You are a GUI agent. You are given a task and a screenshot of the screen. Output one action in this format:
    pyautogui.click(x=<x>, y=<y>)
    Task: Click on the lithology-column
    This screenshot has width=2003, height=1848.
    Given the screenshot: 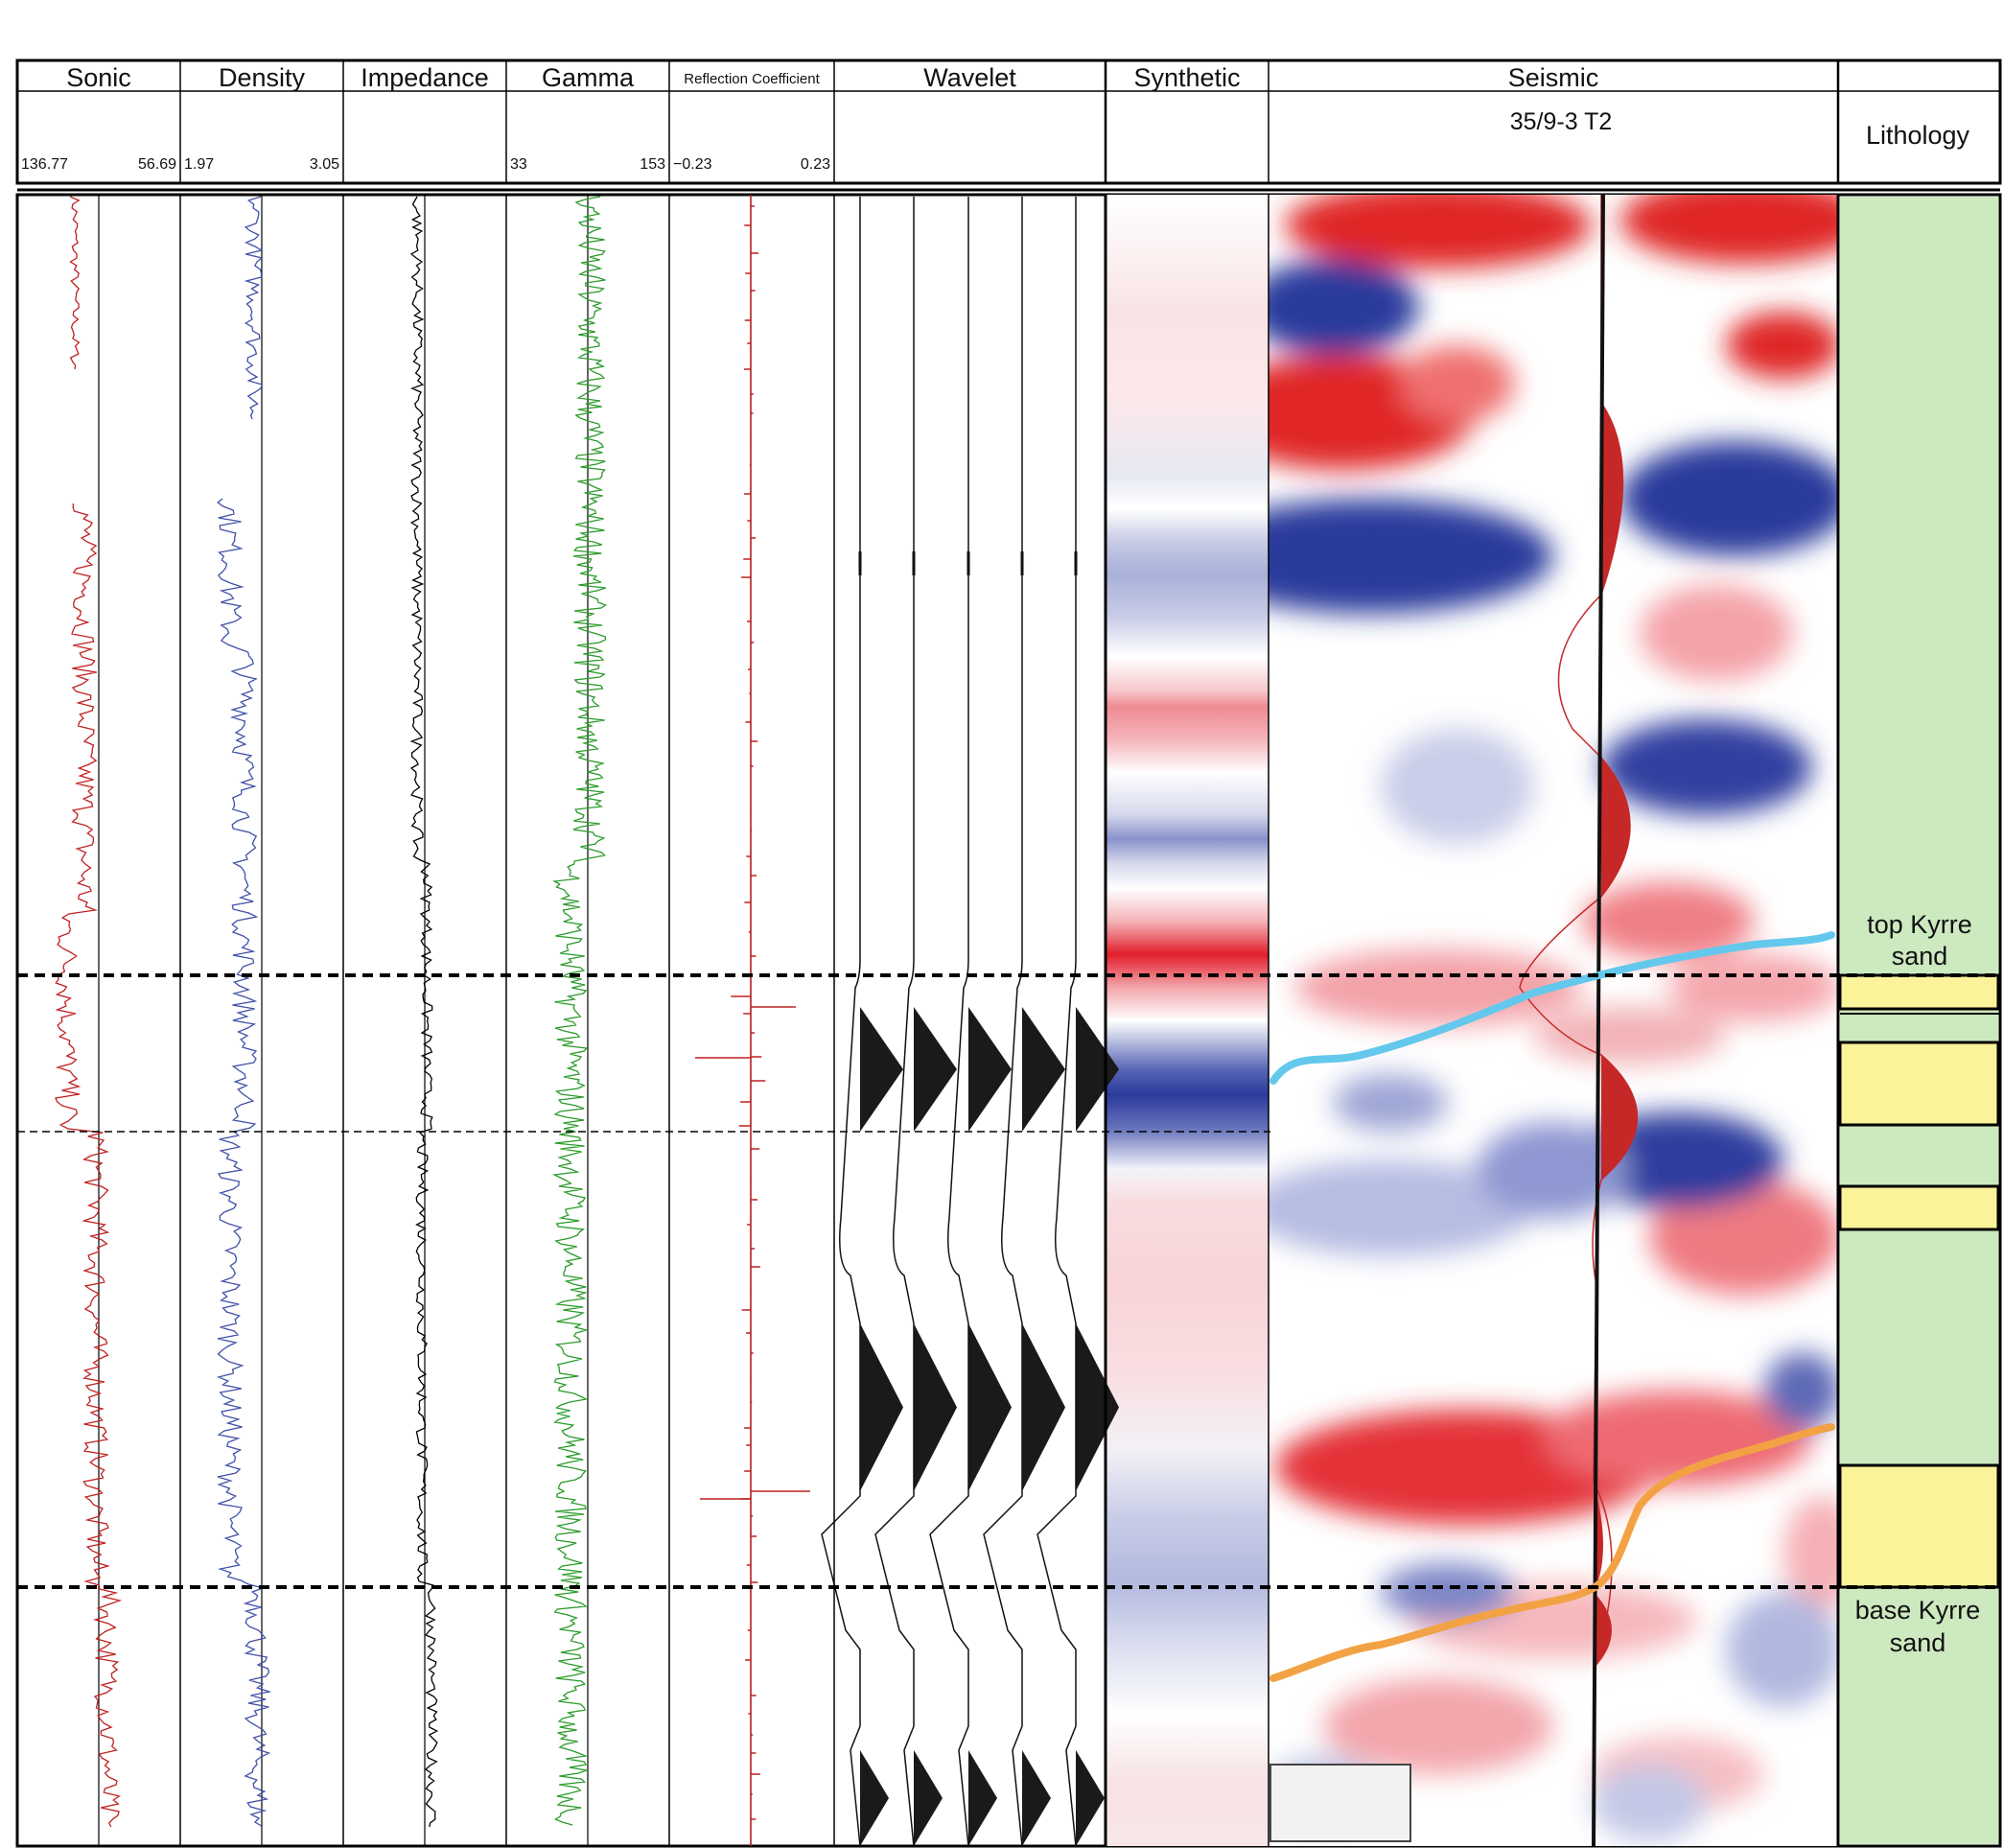 What is the action you would take?
    pyautogui.click(x=1919, y=1020)
    